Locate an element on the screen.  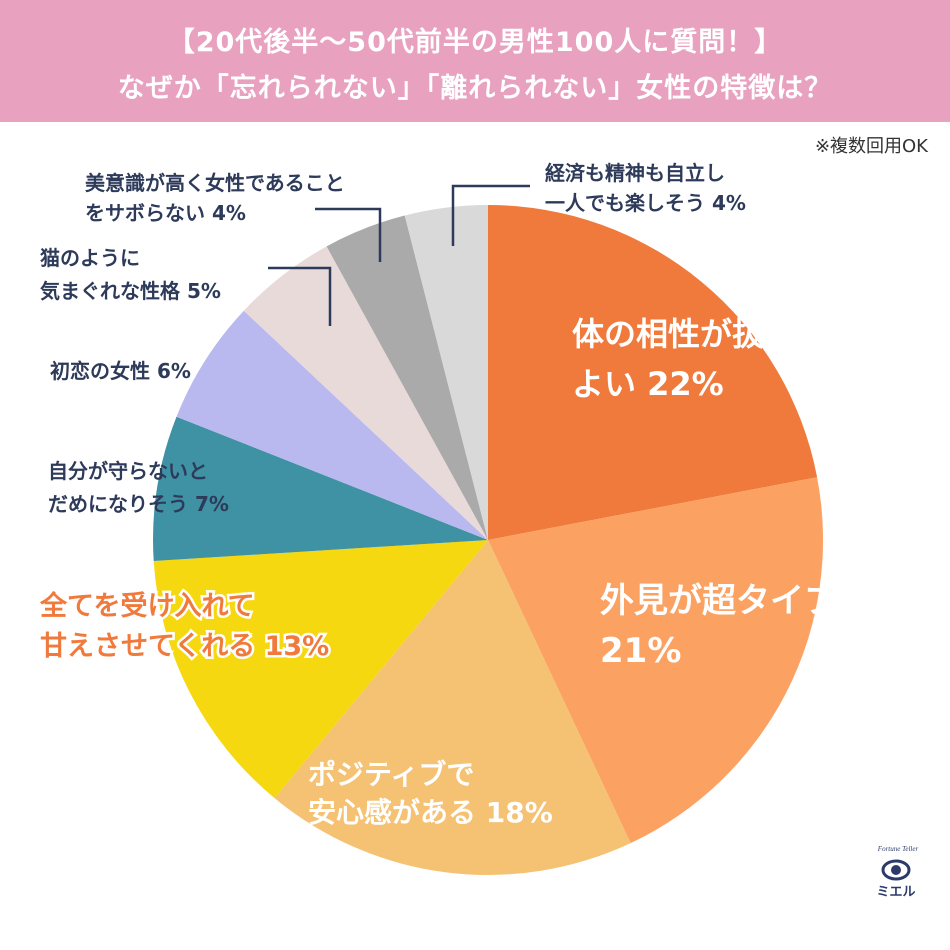
slice-label: 全てを受け入れて is located at coordinates (147, 606).